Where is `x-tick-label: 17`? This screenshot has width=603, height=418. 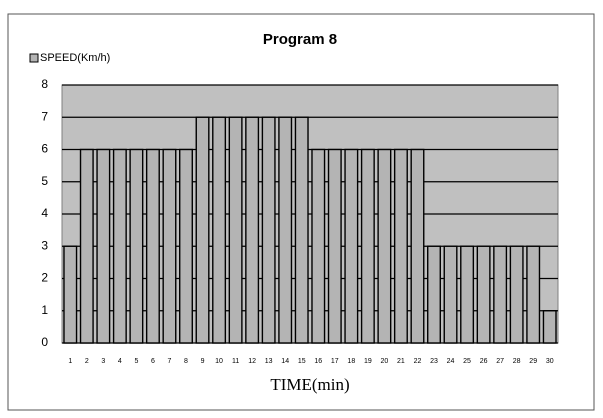 x-tick-label: 17 is located at coordinates (335, 361).